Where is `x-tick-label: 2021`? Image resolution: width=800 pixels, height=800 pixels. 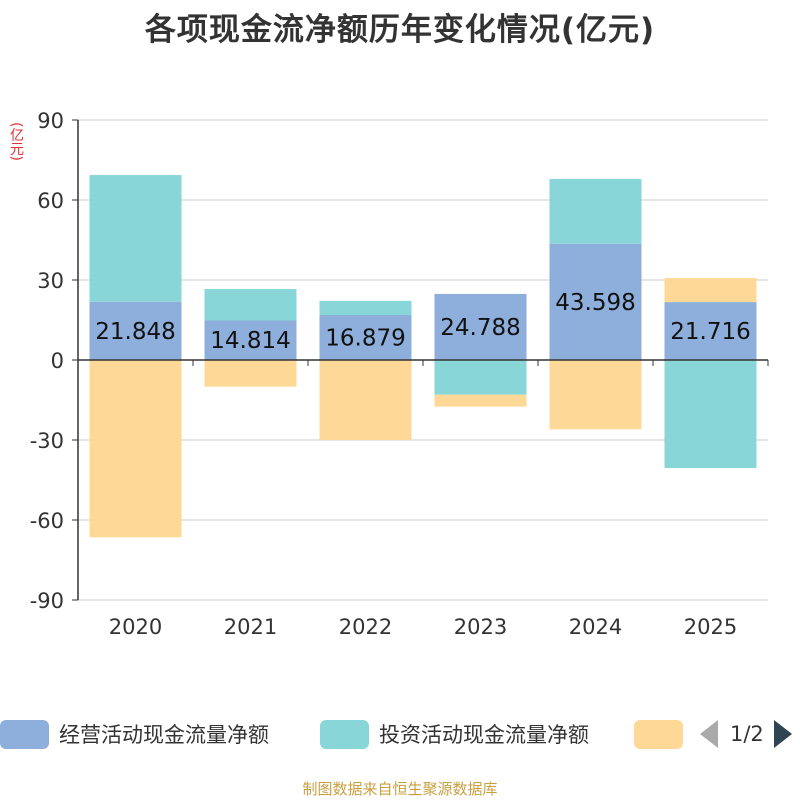
x-tick-label: 2021 is located at coordinates (250, 627).